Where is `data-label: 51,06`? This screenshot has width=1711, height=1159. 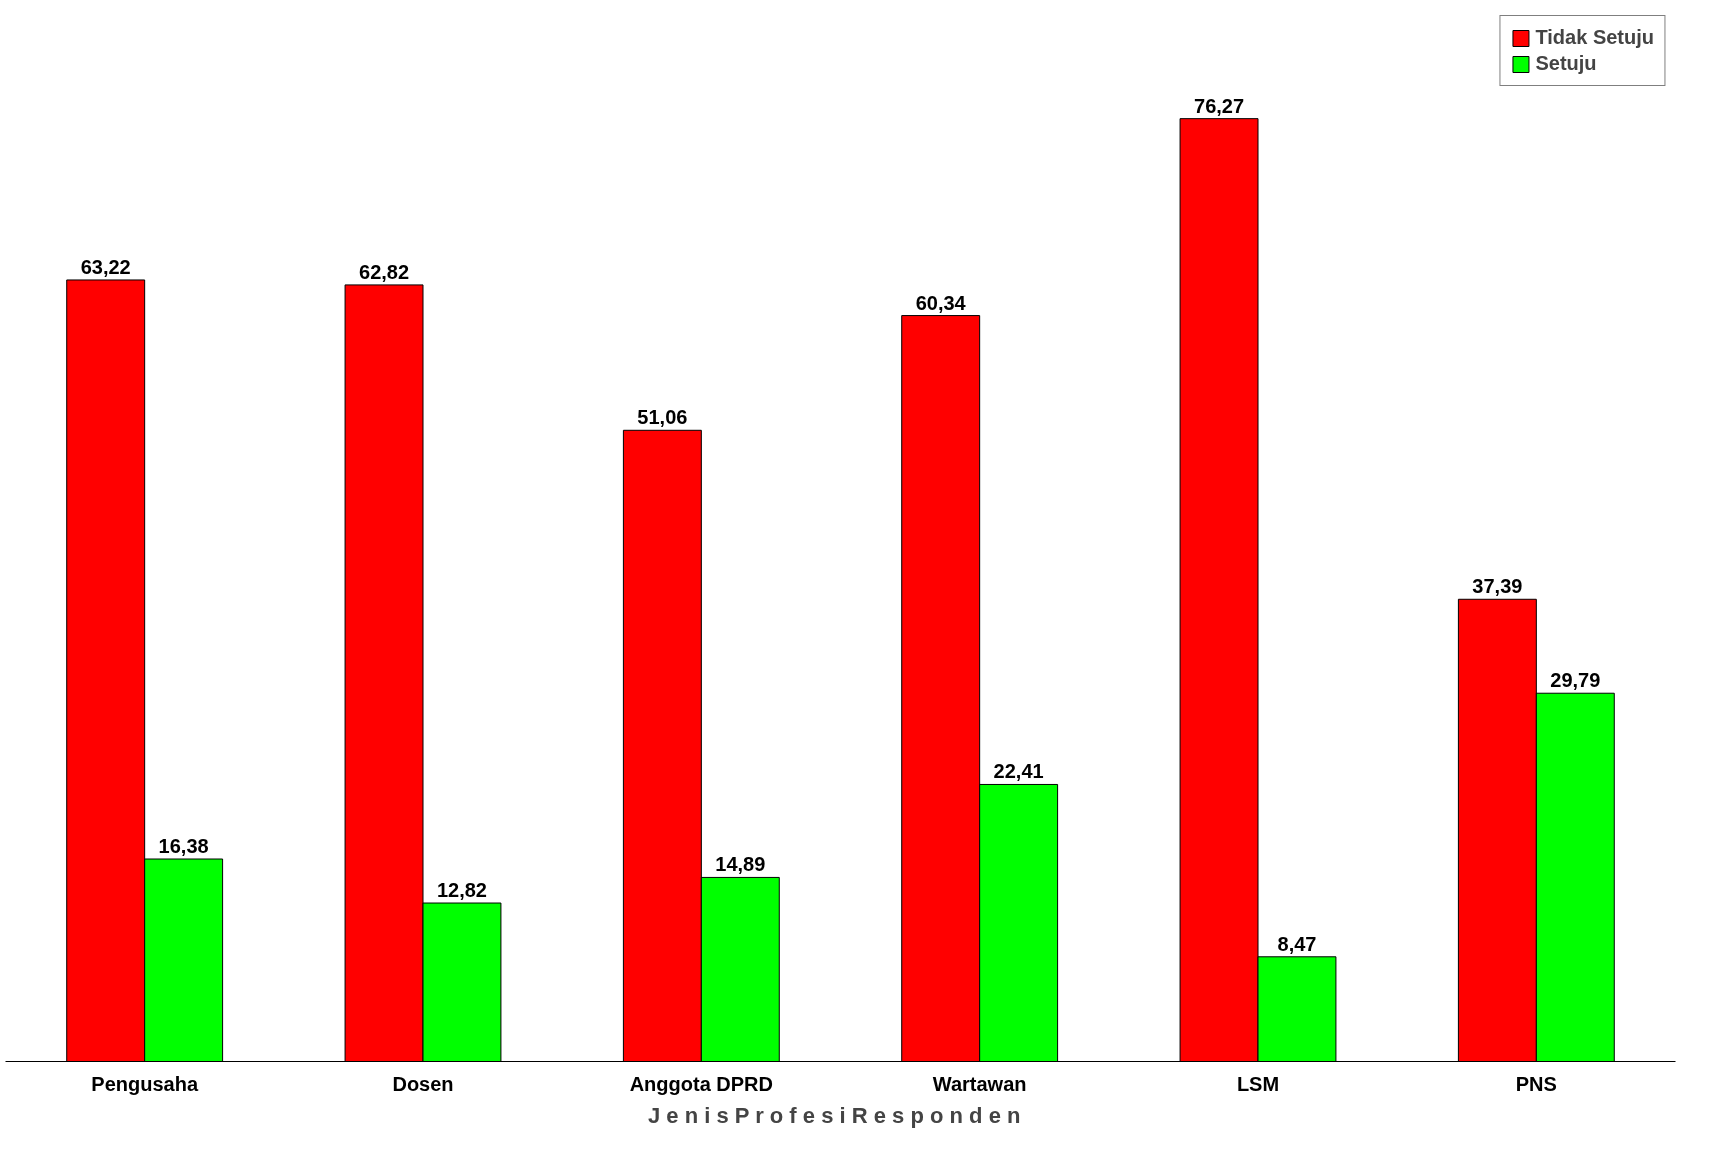 data-label: 51,06 is located at coordinates (662, 417).